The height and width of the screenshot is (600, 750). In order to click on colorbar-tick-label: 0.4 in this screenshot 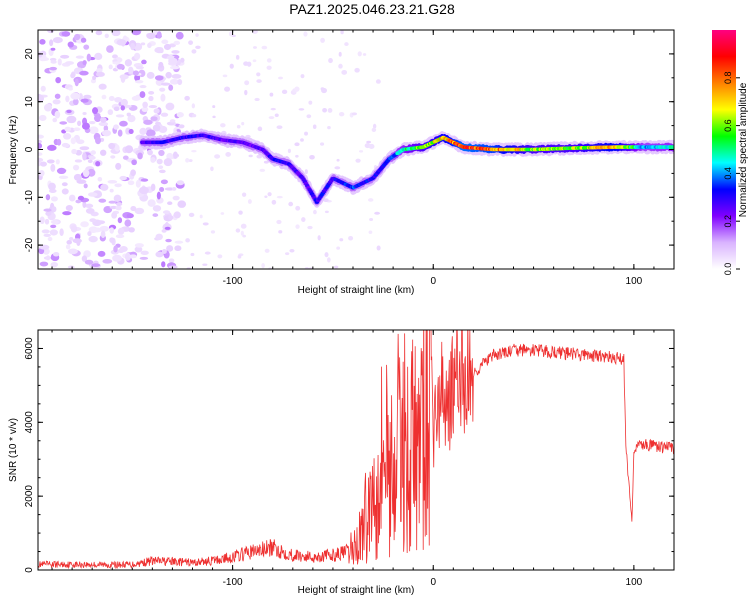, I will do `click(728, 173)`.